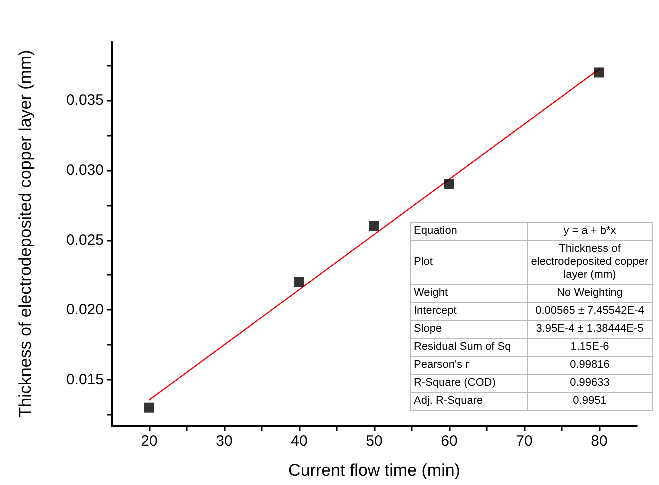 The image size is (659, 485). Describe the element at coordinates (590, 311) in the screenshot. I see `annotation: 0.00565 ± 7.45542E-4` at that location.